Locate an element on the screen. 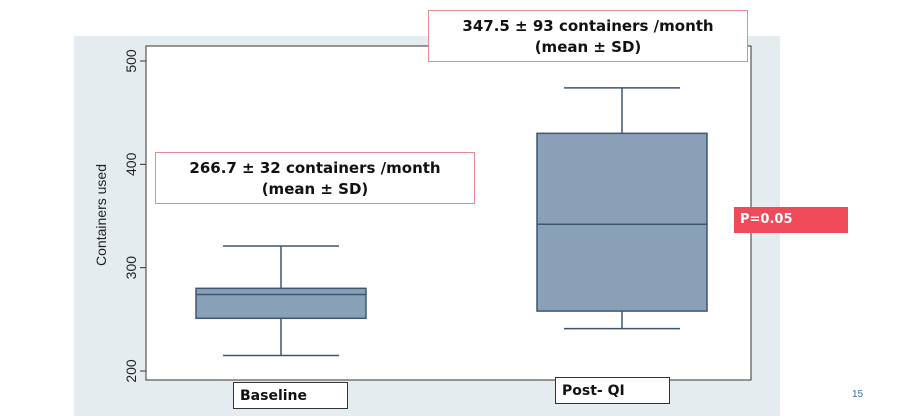 This screenshot has height=420, width=900. box-baseline is located at coordinates (281, 301).